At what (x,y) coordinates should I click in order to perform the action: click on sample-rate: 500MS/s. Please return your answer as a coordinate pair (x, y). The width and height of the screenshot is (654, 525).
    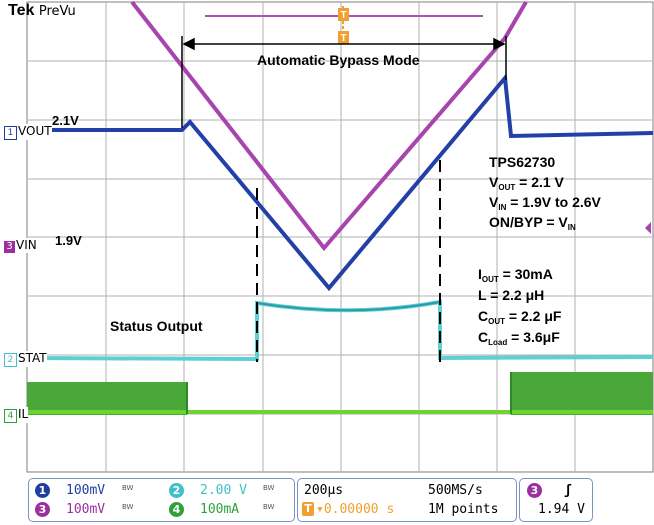
    Looking at the image, I should click on (455, 490).